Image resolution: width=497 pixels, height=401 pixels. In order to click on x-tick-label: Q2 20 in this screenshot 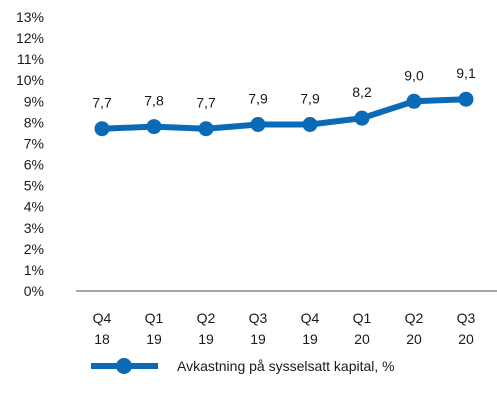, I will do `click(414, 328)`.